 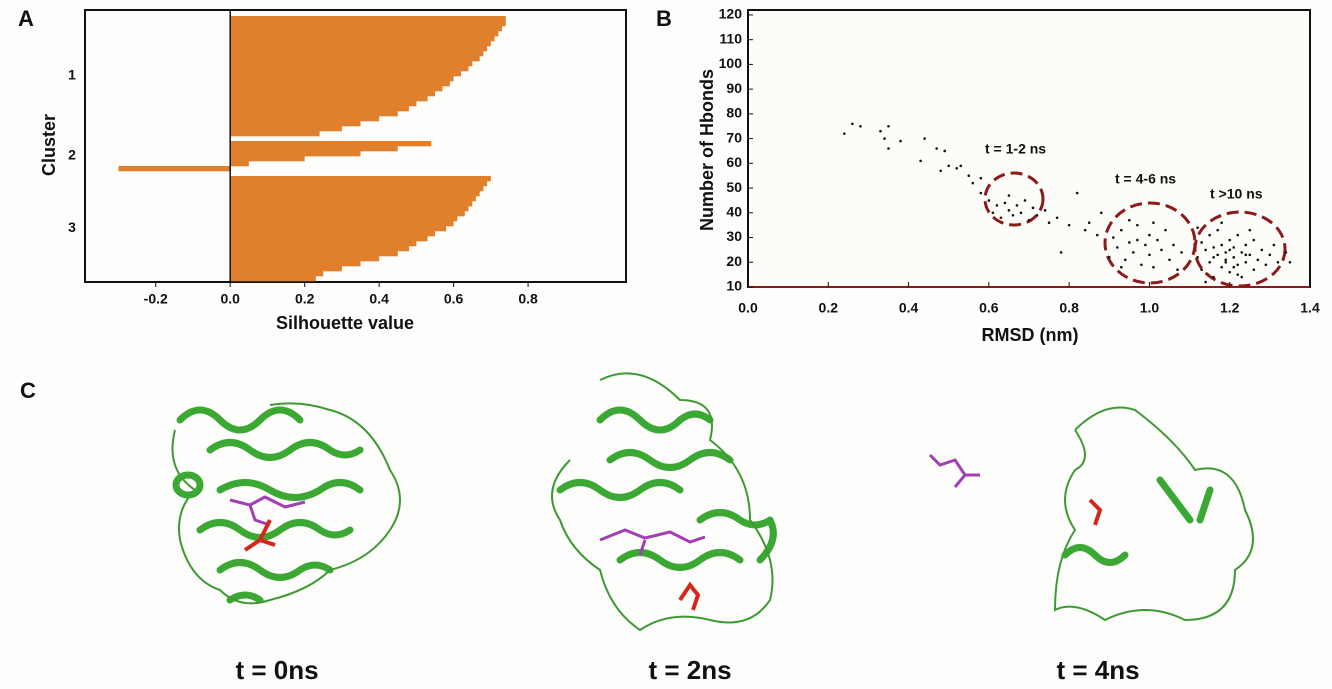 What do you see at coordinates (689, 670) in the screenshot?
I see `structure-label: t = 2ns` at bounding box center [689, 670].